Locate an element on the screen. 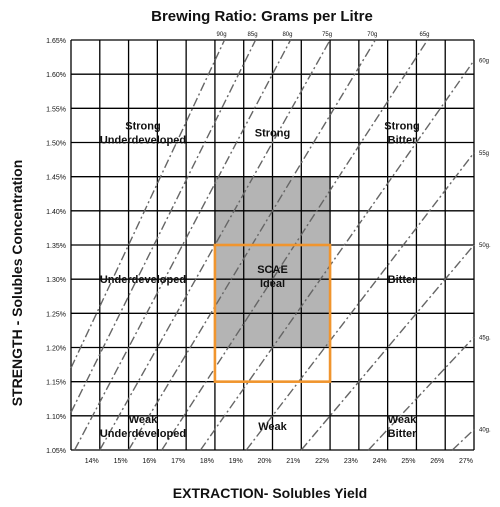  x-tick-label: 20% is located at coordinates (264, 461).